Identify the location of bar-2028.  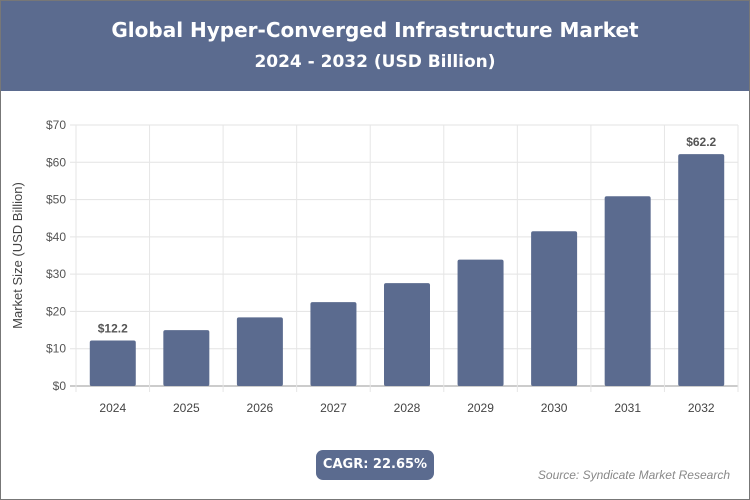
(407, 334).